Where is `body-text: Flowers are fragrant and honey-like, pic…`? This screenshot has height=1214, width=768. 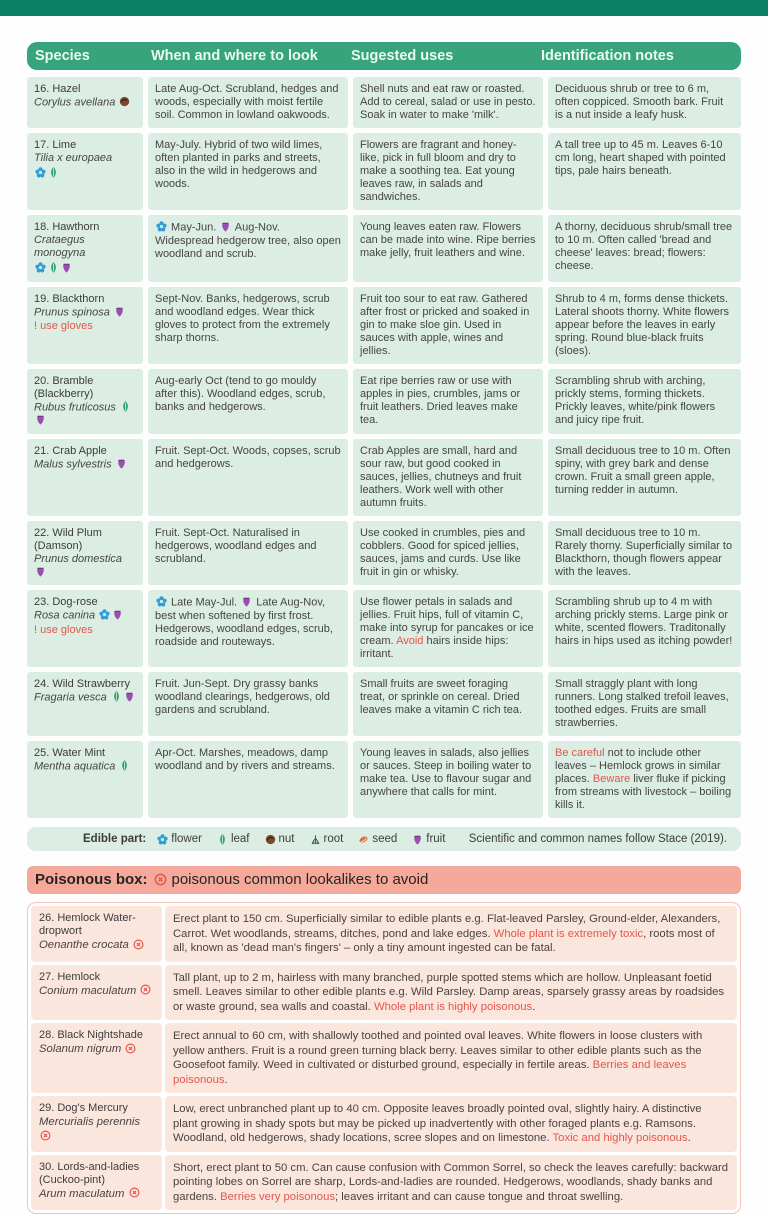 body-text: Flowers are fragrant and honey-like, pic… is located at coordinates (438, 171).